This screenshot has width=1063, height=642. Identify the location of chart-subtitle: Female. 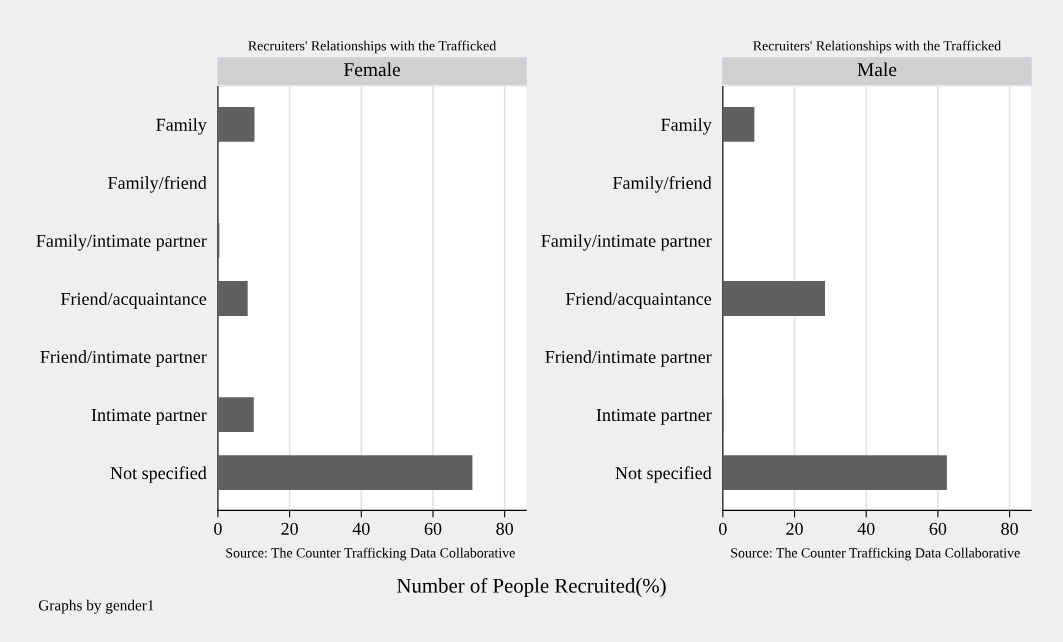
(371, 69).